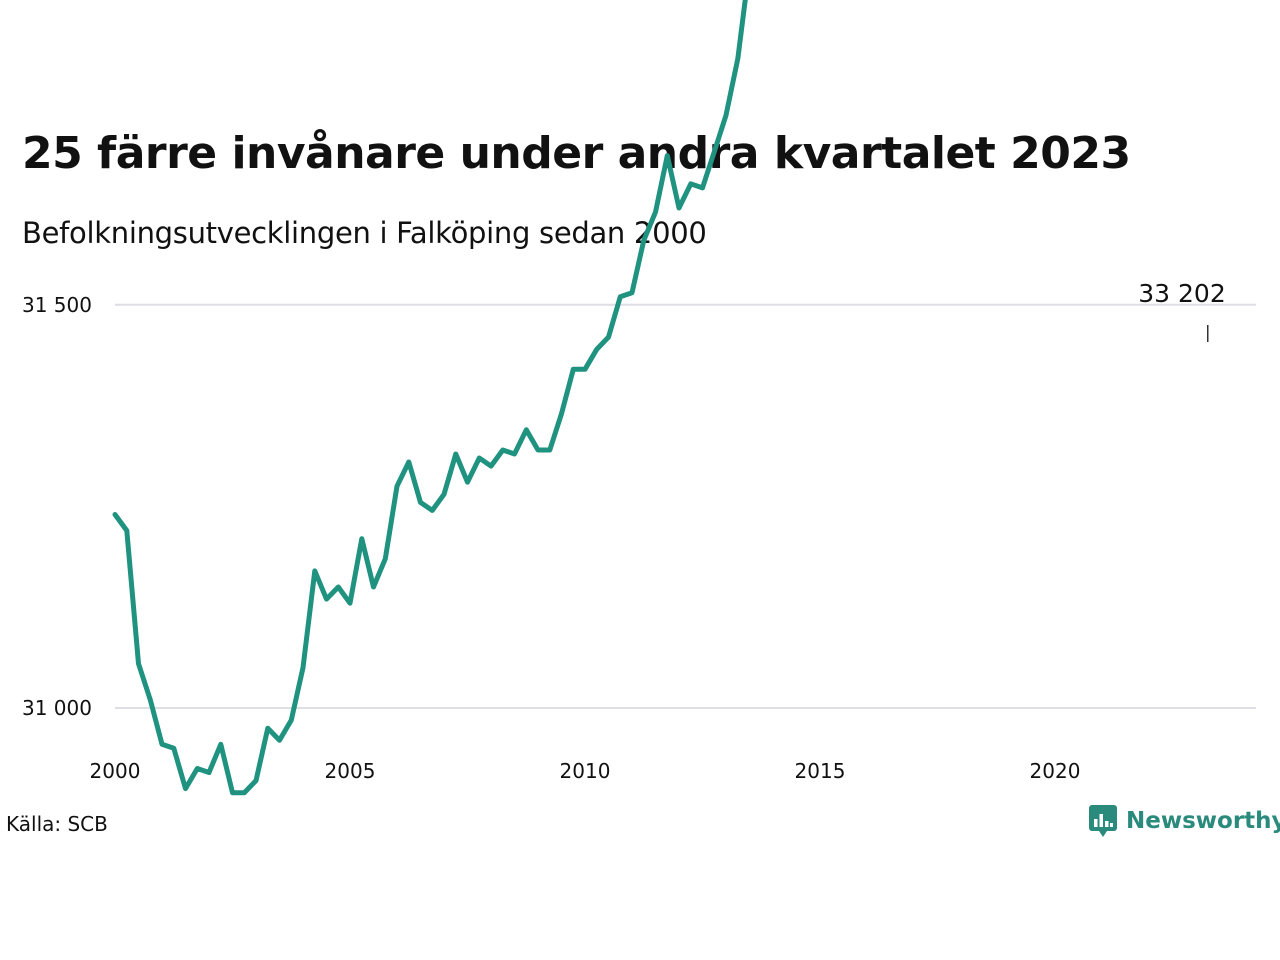 The height and width of the screenshot is (960, 1280). What do you see at coordinates (350, 771) in the screenshot?
I see `x-tick-label: 2005` at bounding box center [350, 771].